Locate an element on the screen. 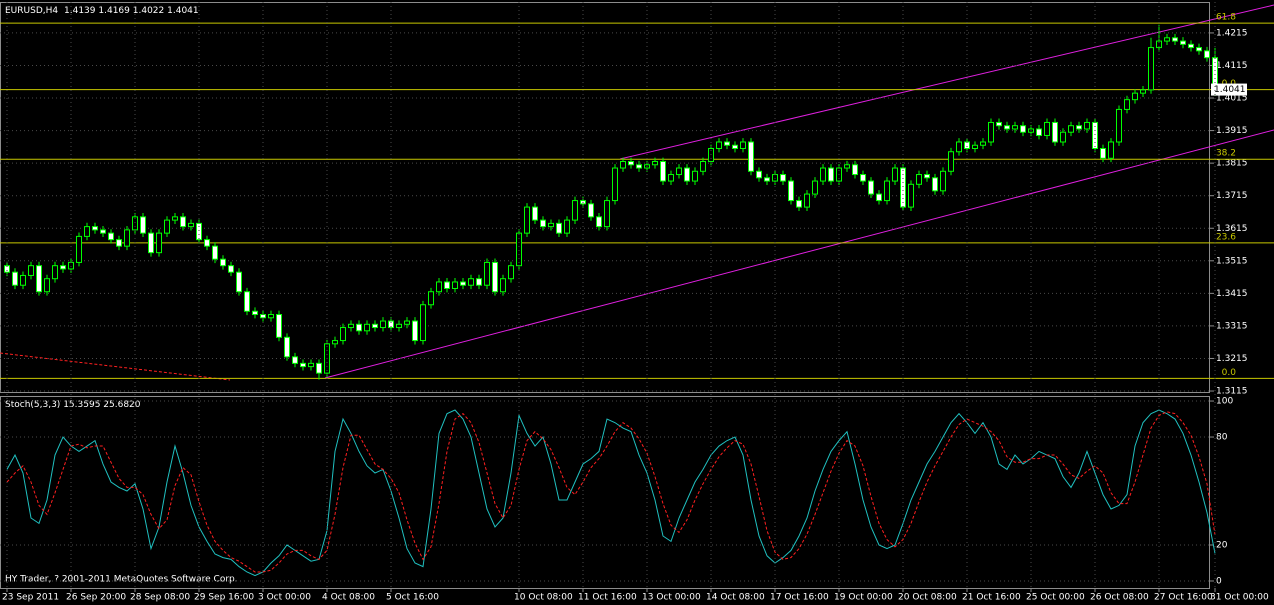 The height and width of the screenshot is (605, 1274). channel-upper is located at coordinates (946, 82).